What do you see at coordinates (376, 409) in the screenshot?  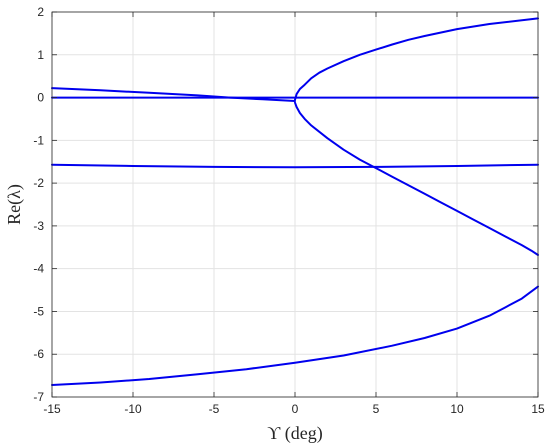 I see `x-tick-label: 5` at bounding box center [376, 409].